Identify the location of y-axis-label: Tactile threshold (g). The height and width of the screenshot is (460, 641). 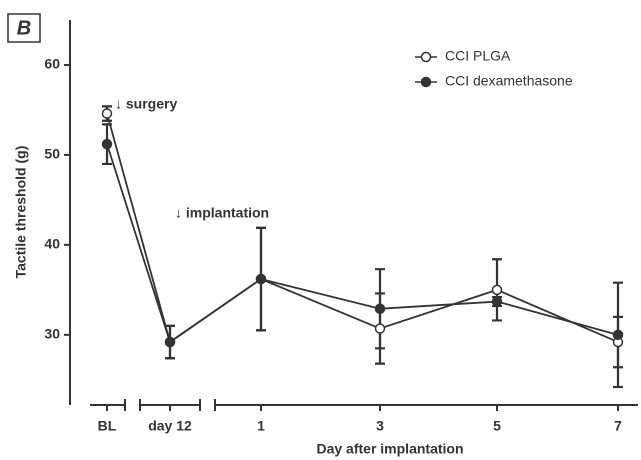
(21, 212).